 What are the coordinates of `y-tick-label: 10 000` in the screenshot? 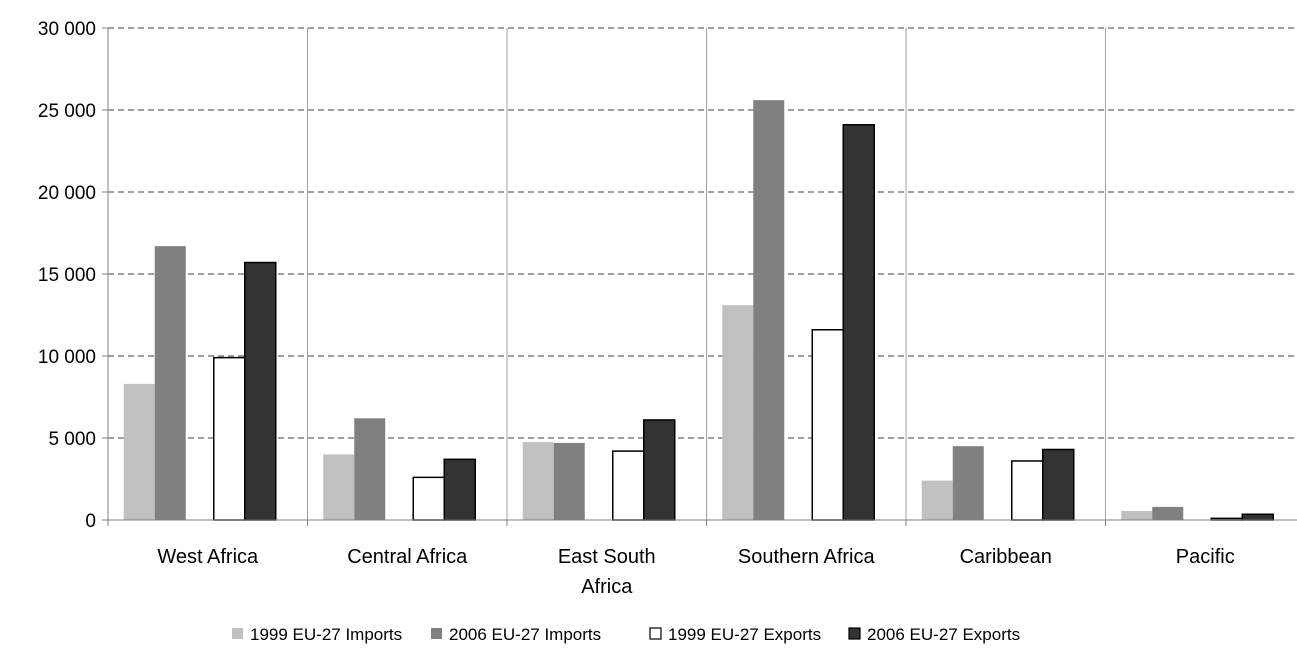 It's located at (67, 357).